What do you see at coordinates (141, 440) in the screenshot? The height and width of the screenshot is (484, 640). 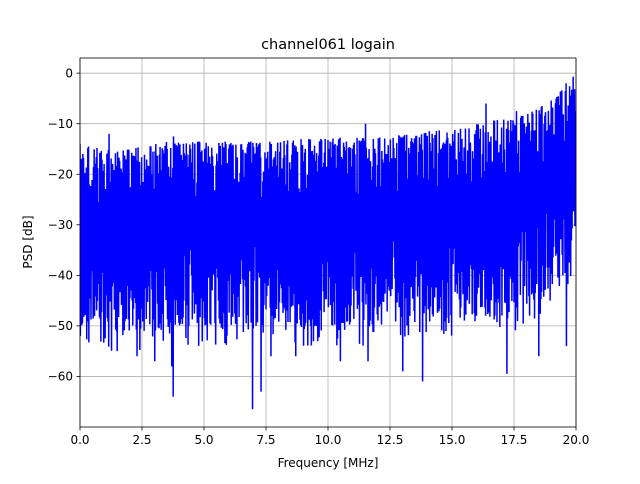 I see `x-tick-label: 2.5` at bounding box center [141, 440].